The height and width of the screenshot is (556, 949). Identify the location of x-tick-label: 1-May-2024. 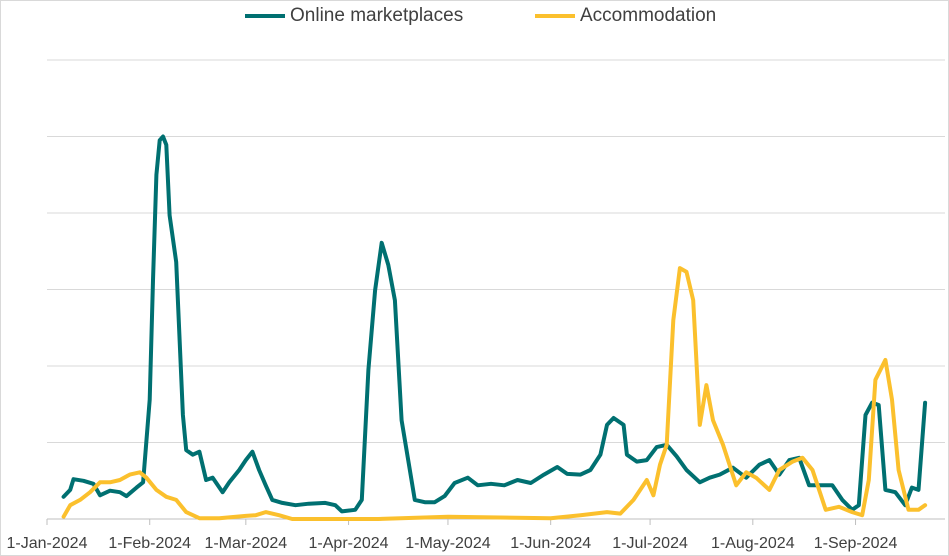
(447, 543).